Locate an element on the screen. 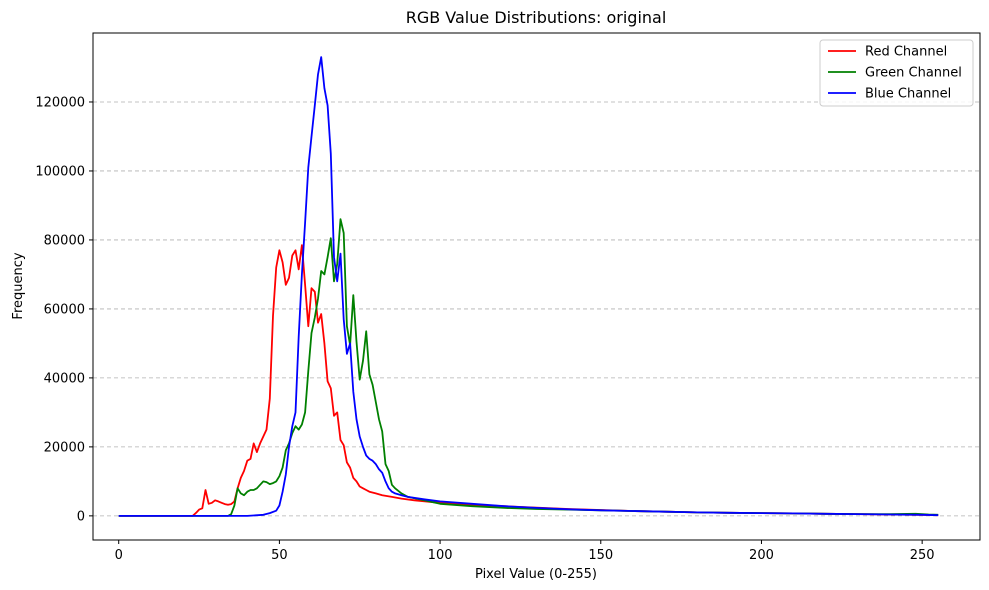  x-tick-label: 200 is located at coordinates (761, 555).